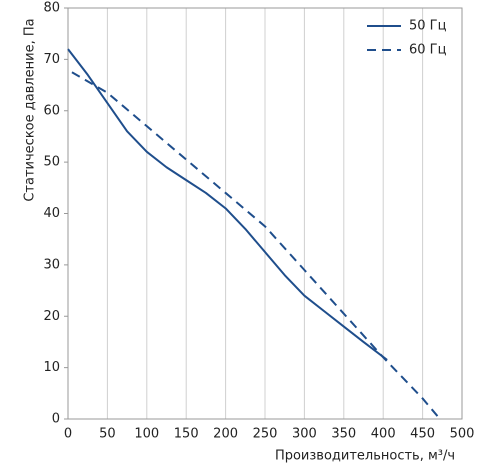 This screenshot has width=486, height=467. I want to click on y-tick-label: 60, so click(51, 110).